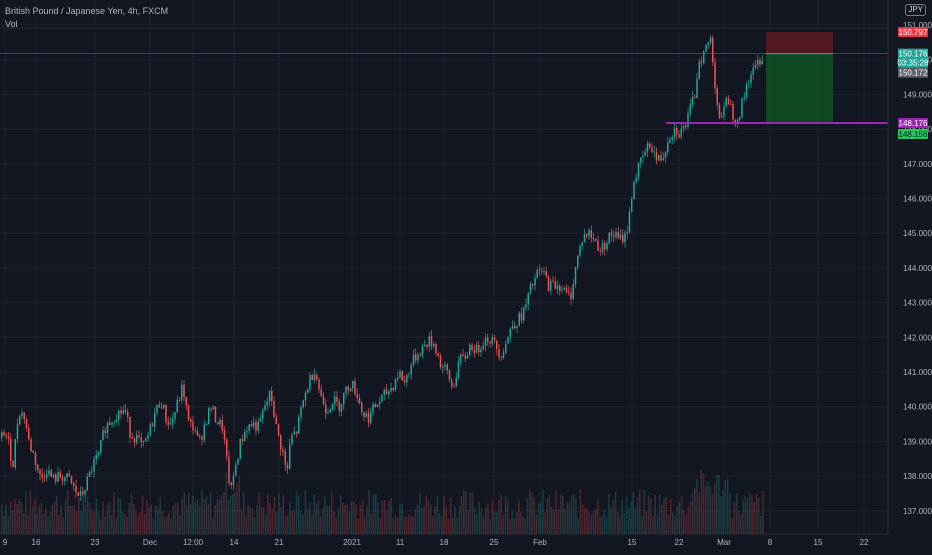 Image resolution: width=932 pixels, height=555 pixels. Describe the element at coordinates (87, 11) in the screenshot. I see `symbol-title: British Pound / Japanese Yen, 4h, FXCM` at that location.